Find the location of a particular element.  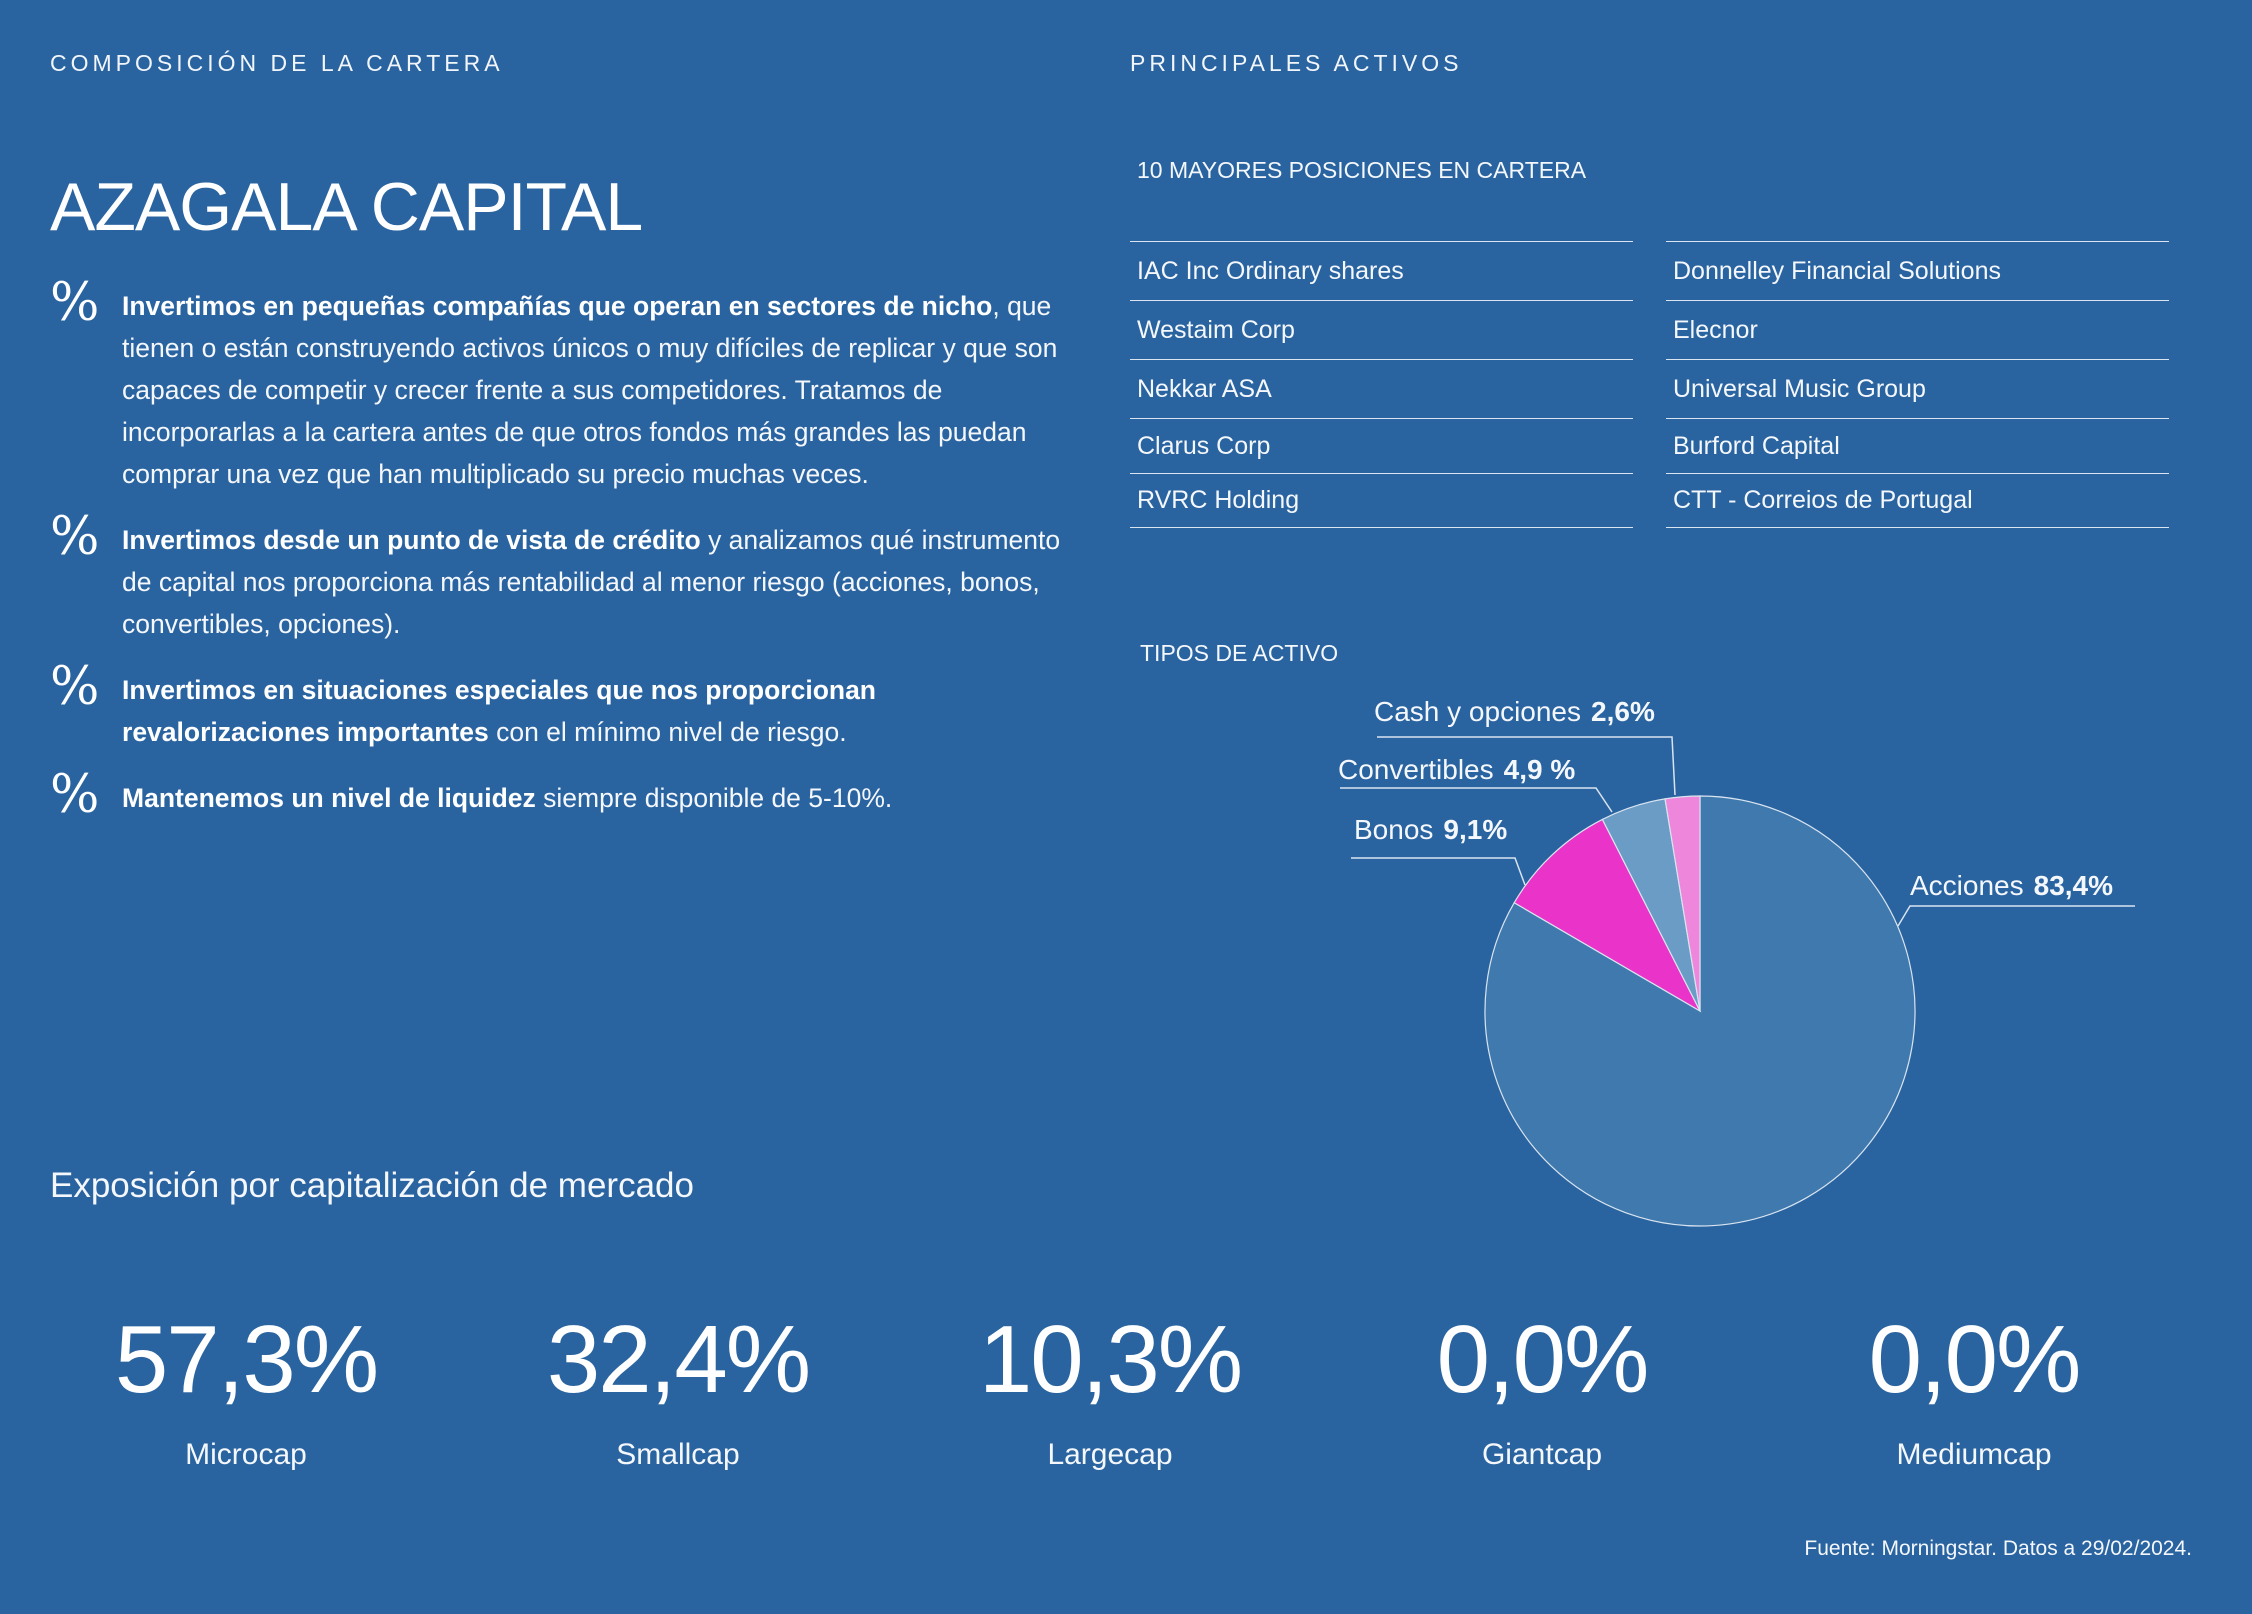

stat-label: Mediumcap is located at coordinates (1974, 1454).